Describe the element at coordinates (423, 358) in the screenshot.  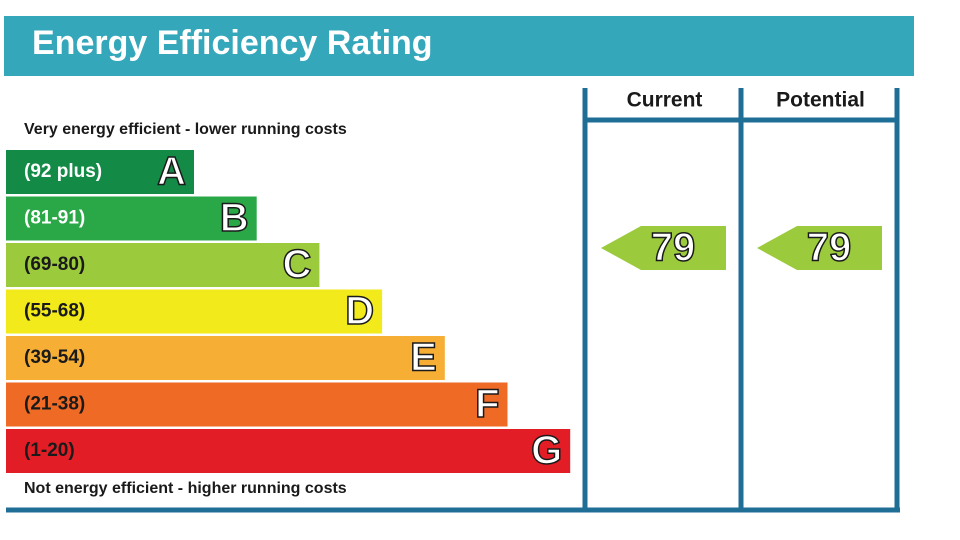
I see `band-letter: E` at that location.